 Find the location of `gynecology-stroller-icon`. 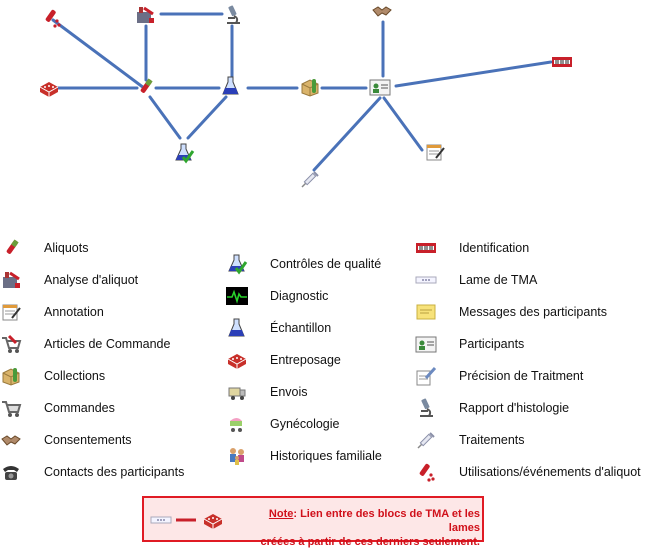

gynecology-stroller-icon is located at coordinates (237, 424).